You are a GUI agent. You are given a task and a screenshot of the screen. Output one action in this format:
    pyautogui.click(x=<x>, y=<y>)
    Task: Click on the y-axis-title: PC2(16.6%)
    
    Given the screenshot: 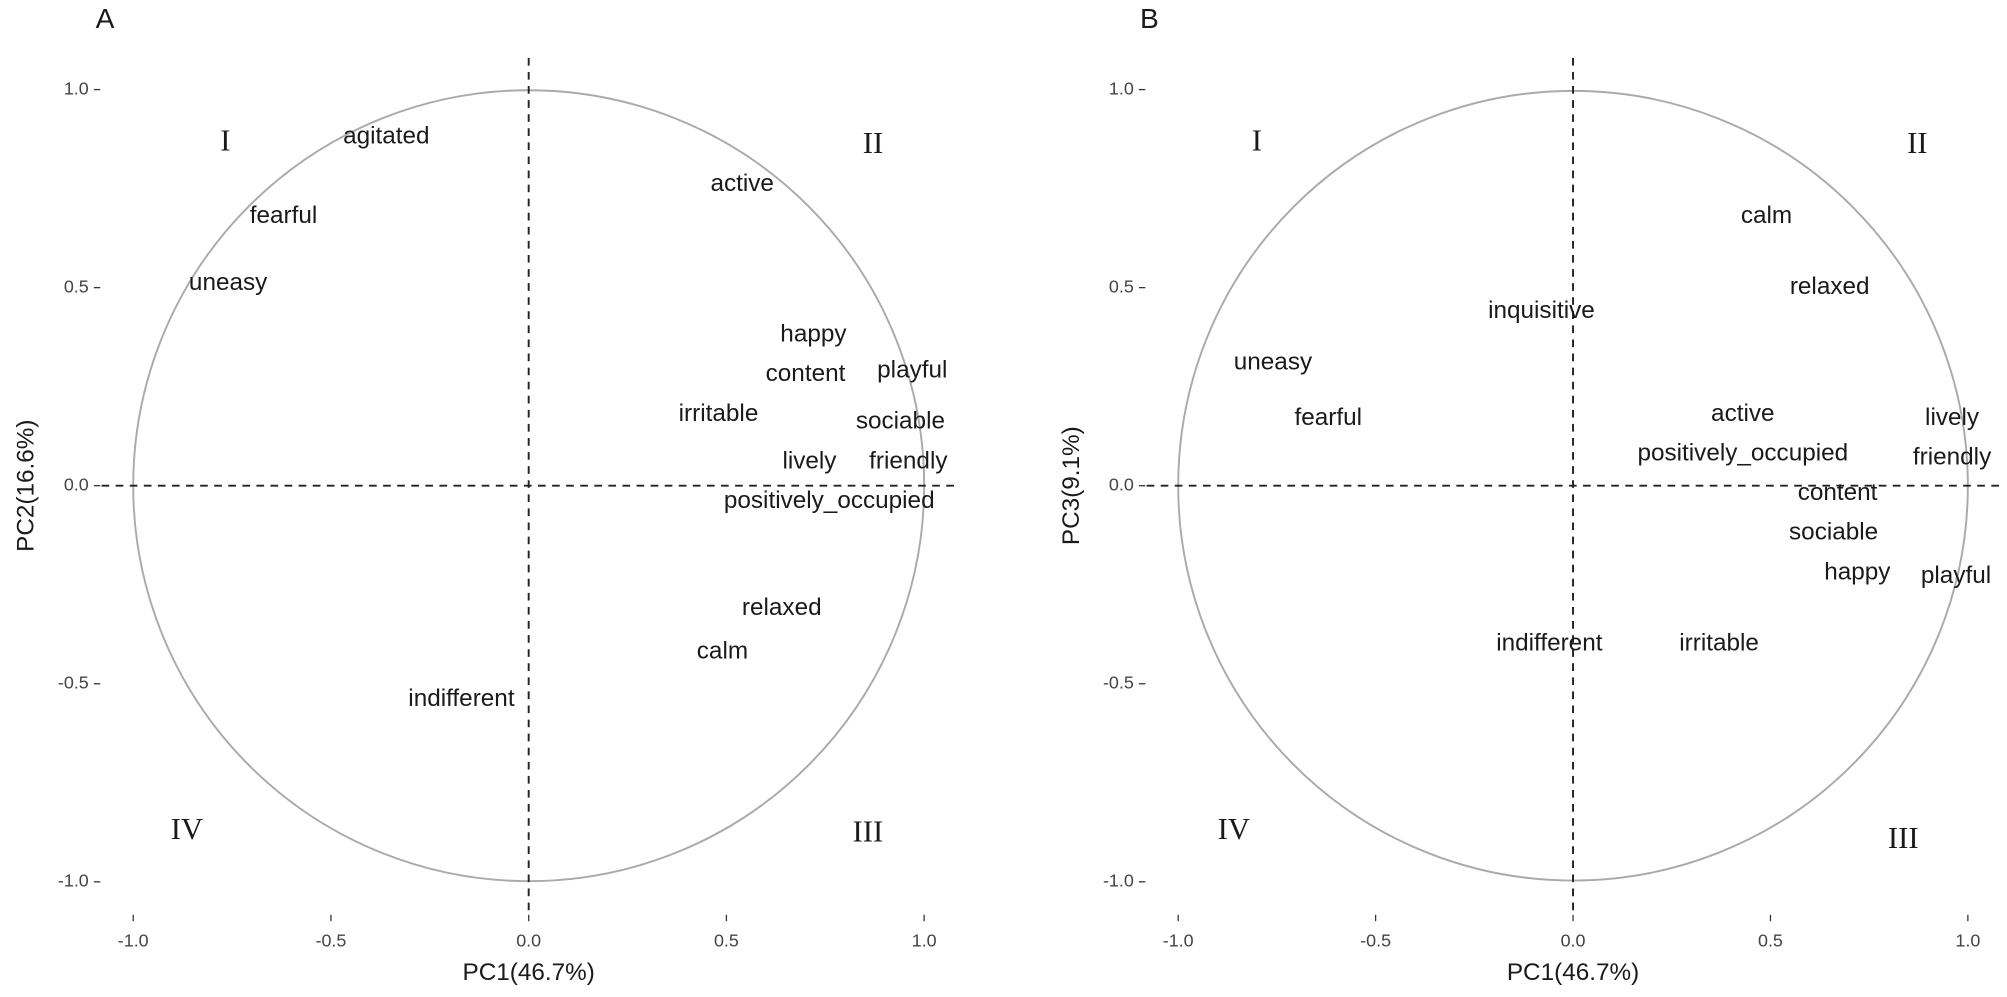 What is the action you would take?
    pyautogui.click(x=26, y=486)
    